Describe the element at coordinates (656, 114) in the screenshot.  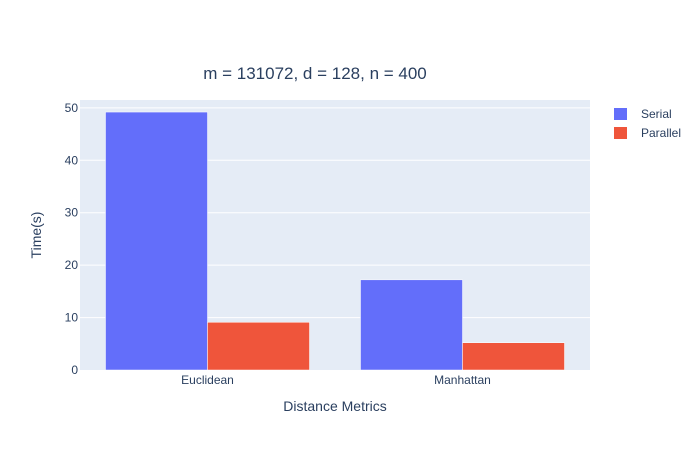
I see `legend-label-serial: Serial` at that location.